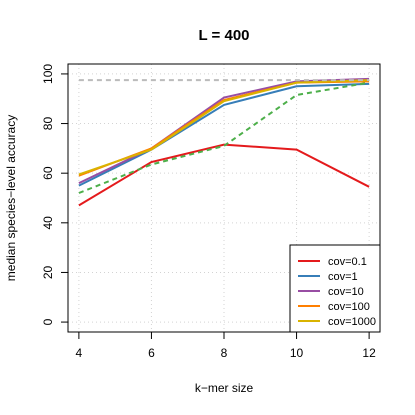 The image size is (415, 415). I want to click on legend-label: cov=0.1, so click(347, 262).